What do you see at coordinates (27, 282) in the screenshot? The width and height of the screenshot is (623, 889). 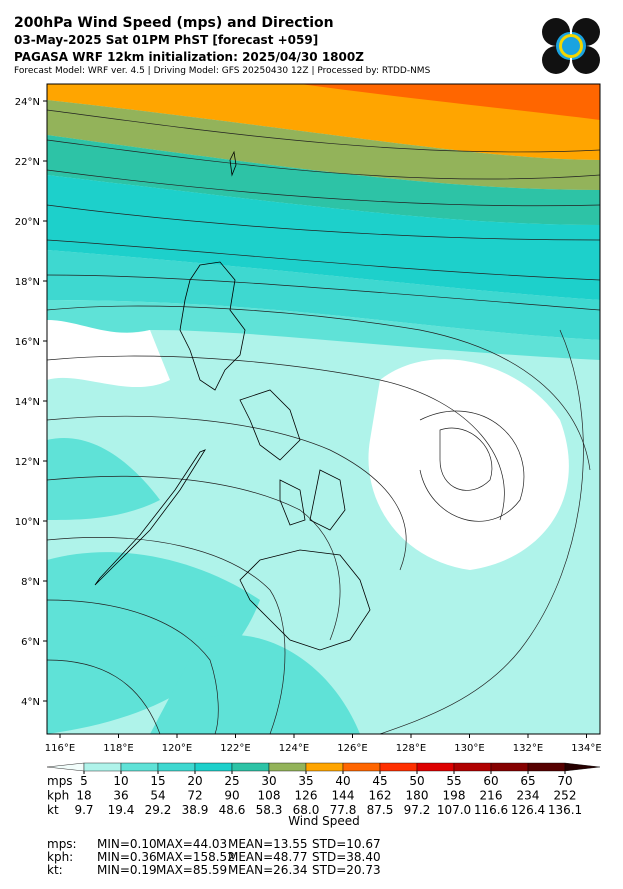 I see `lat-label: 18°N` at bounding box center [27, 282].